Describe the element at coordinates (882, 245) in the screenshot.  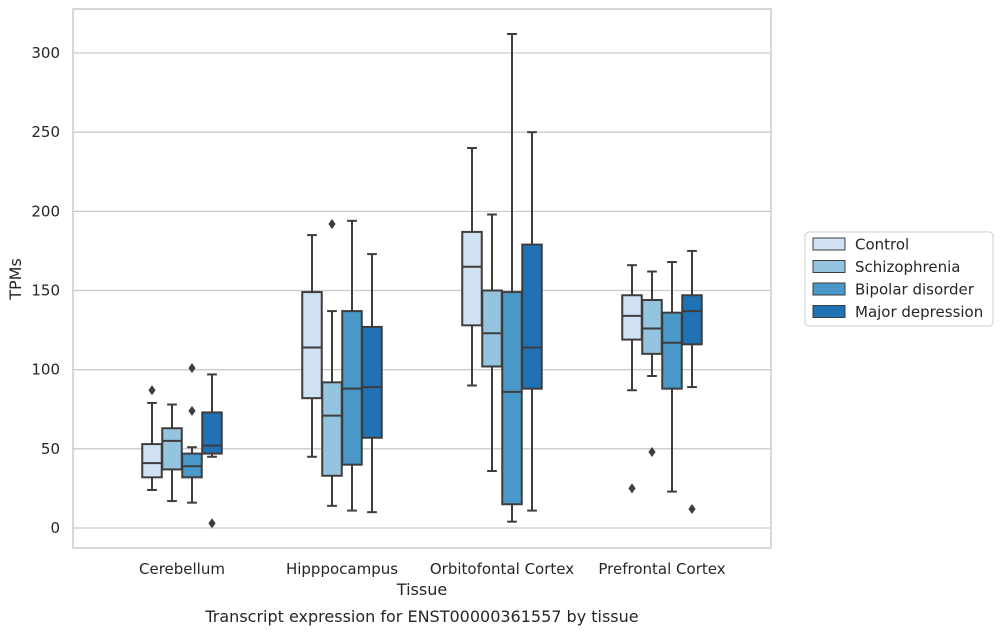
I see `legend-label: Control` at that location.